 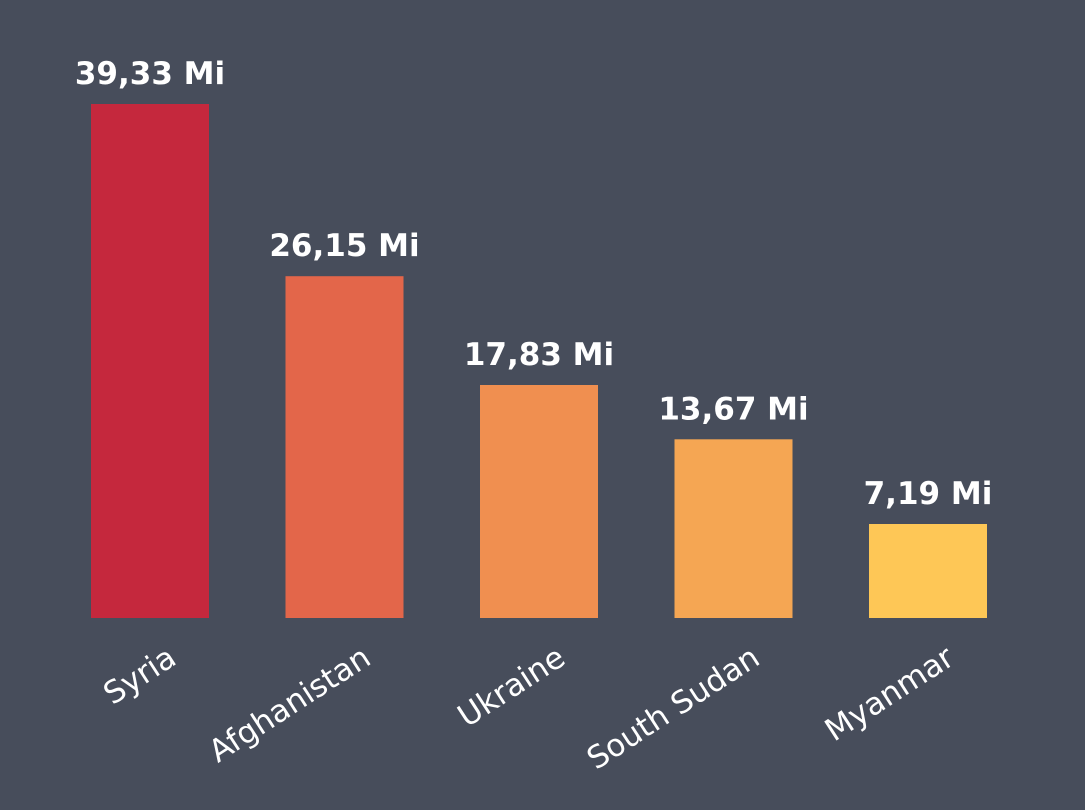 I want to click on bar-south-sudan, so click(x=733, y=528).